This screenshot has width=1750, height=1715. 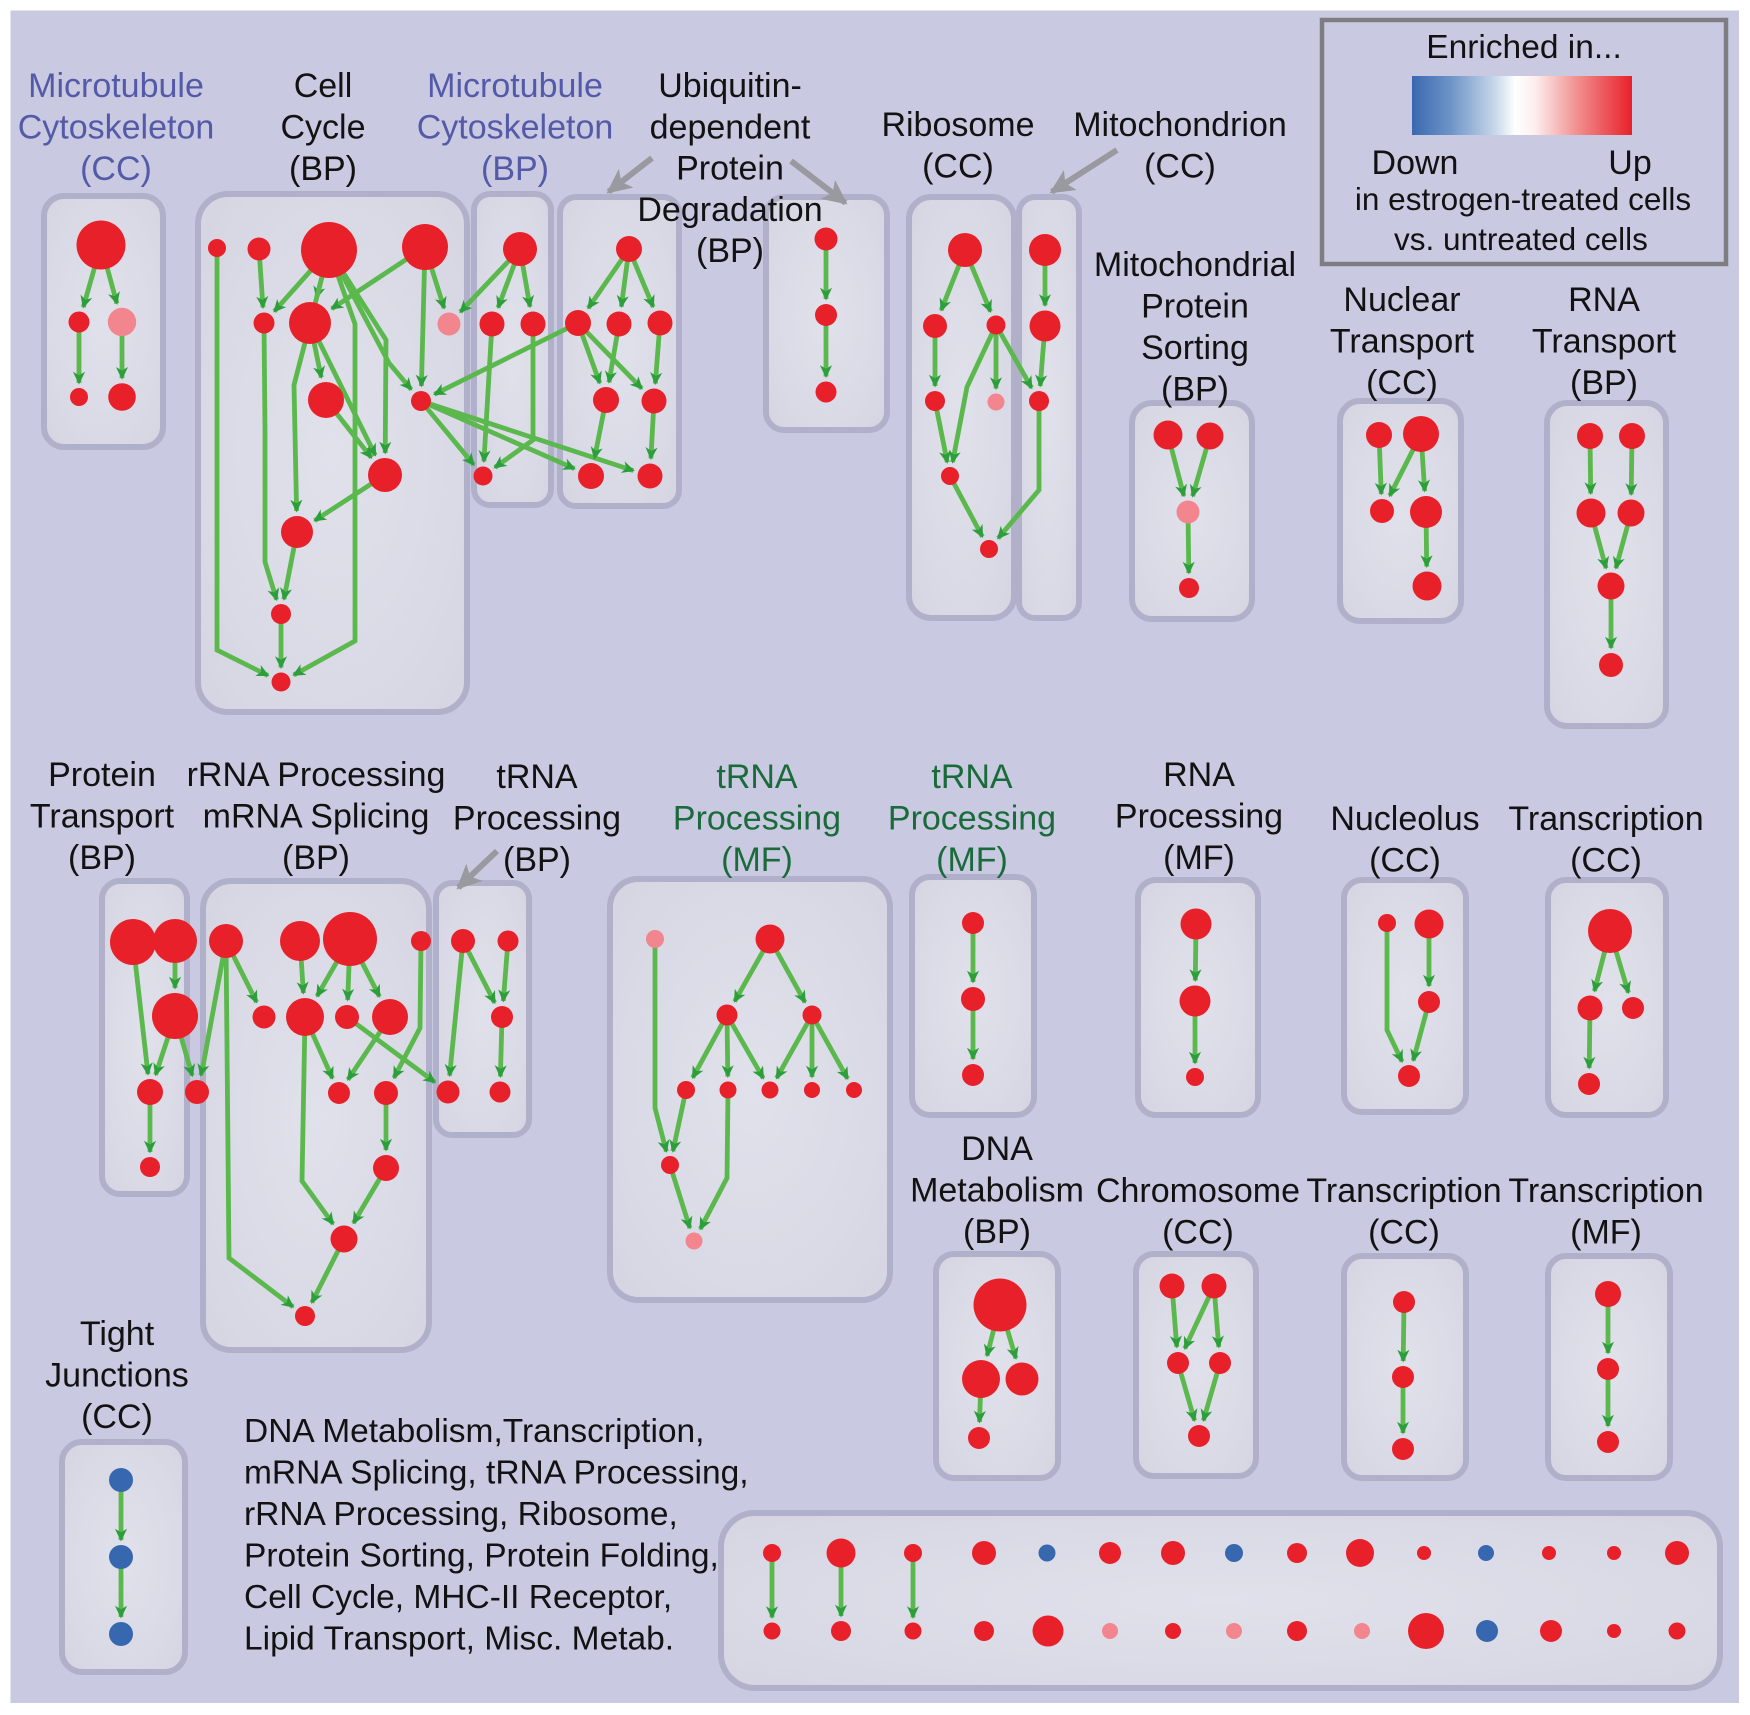 What do you see at coordinates (323, 86) in the screenshot?
I see `svg-text: Cell` at bounding box center [323, 86].